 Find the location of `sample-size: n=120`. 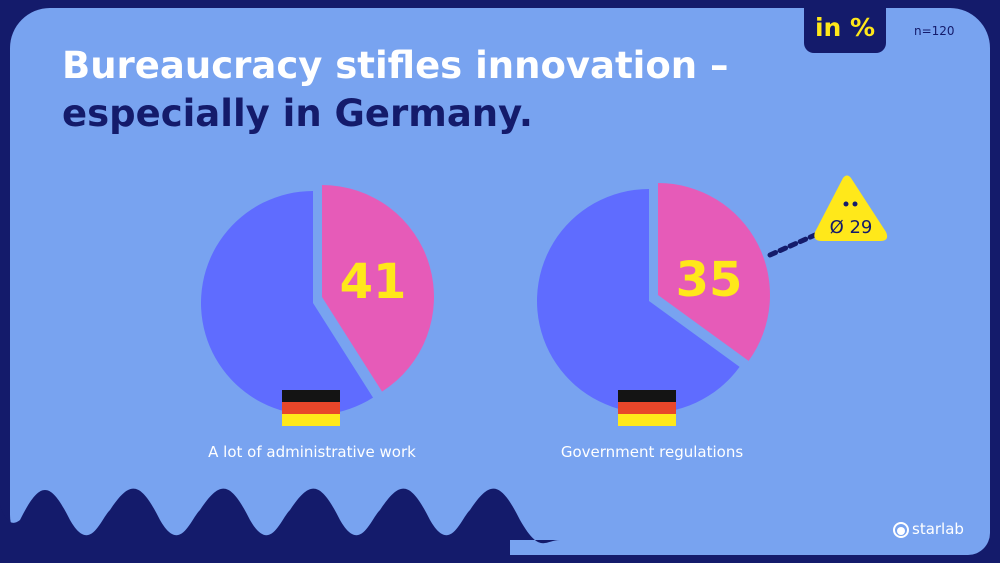

sample-size: n=120 is located at coordinates (934, 31).